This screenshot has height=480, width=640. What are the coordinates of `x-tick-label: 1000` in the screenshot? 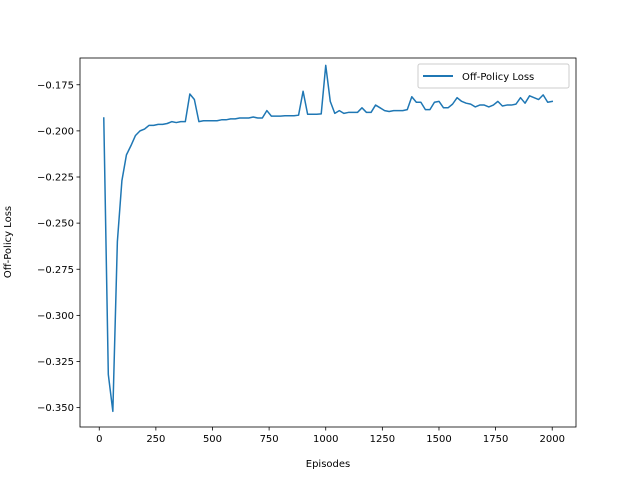 It's located at (325, 439).